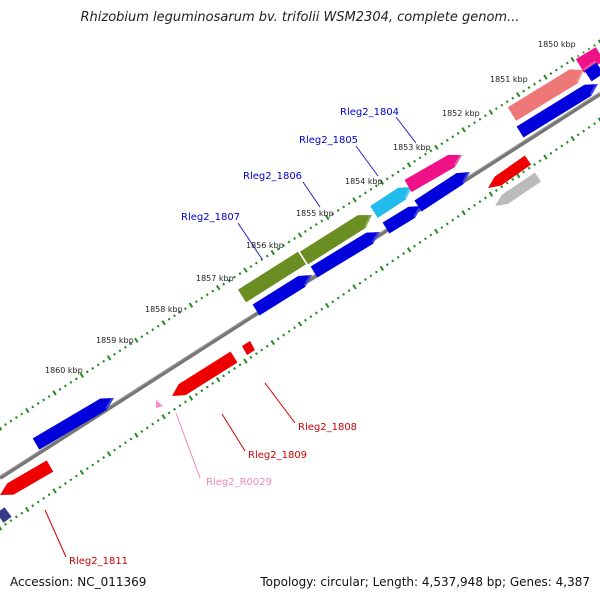 The height and width of the screenshot is (600, 600). Describe the element at coordinates (369, 112) in the screenshot. I see `gene-label-rleg2-1804: Rleg2_1804` at that location.